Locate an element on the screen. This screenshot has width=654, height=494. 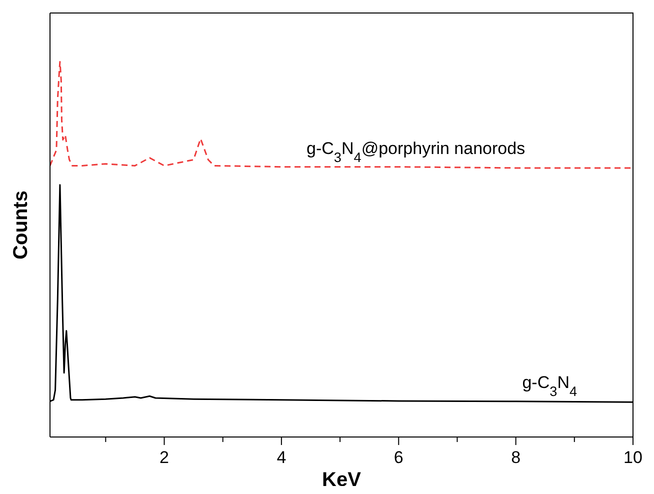
x-tick-label: 6 is located at coordinates (399, 457).